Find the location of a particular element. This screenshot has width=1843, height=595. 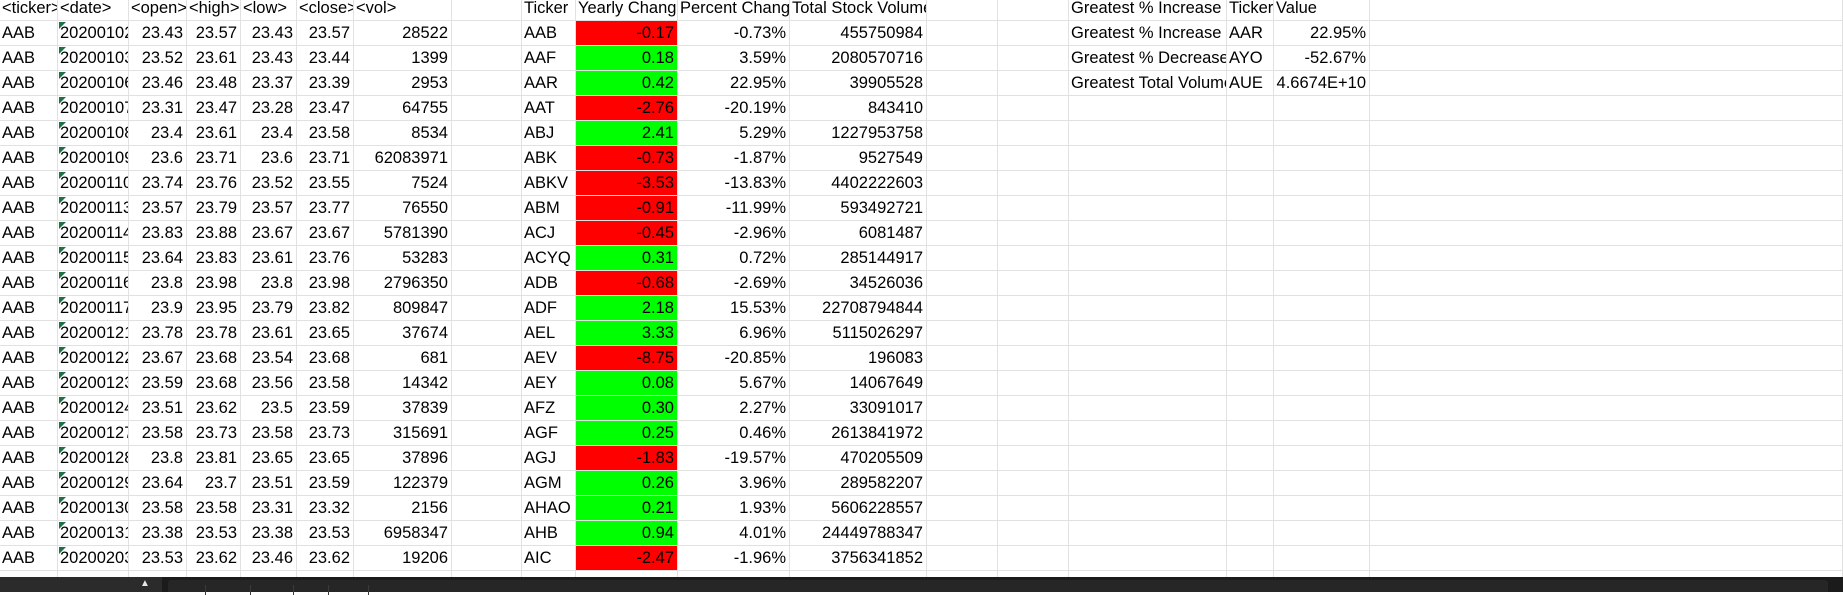

cell-close: 23.65 is located at coordinates (325, 333).